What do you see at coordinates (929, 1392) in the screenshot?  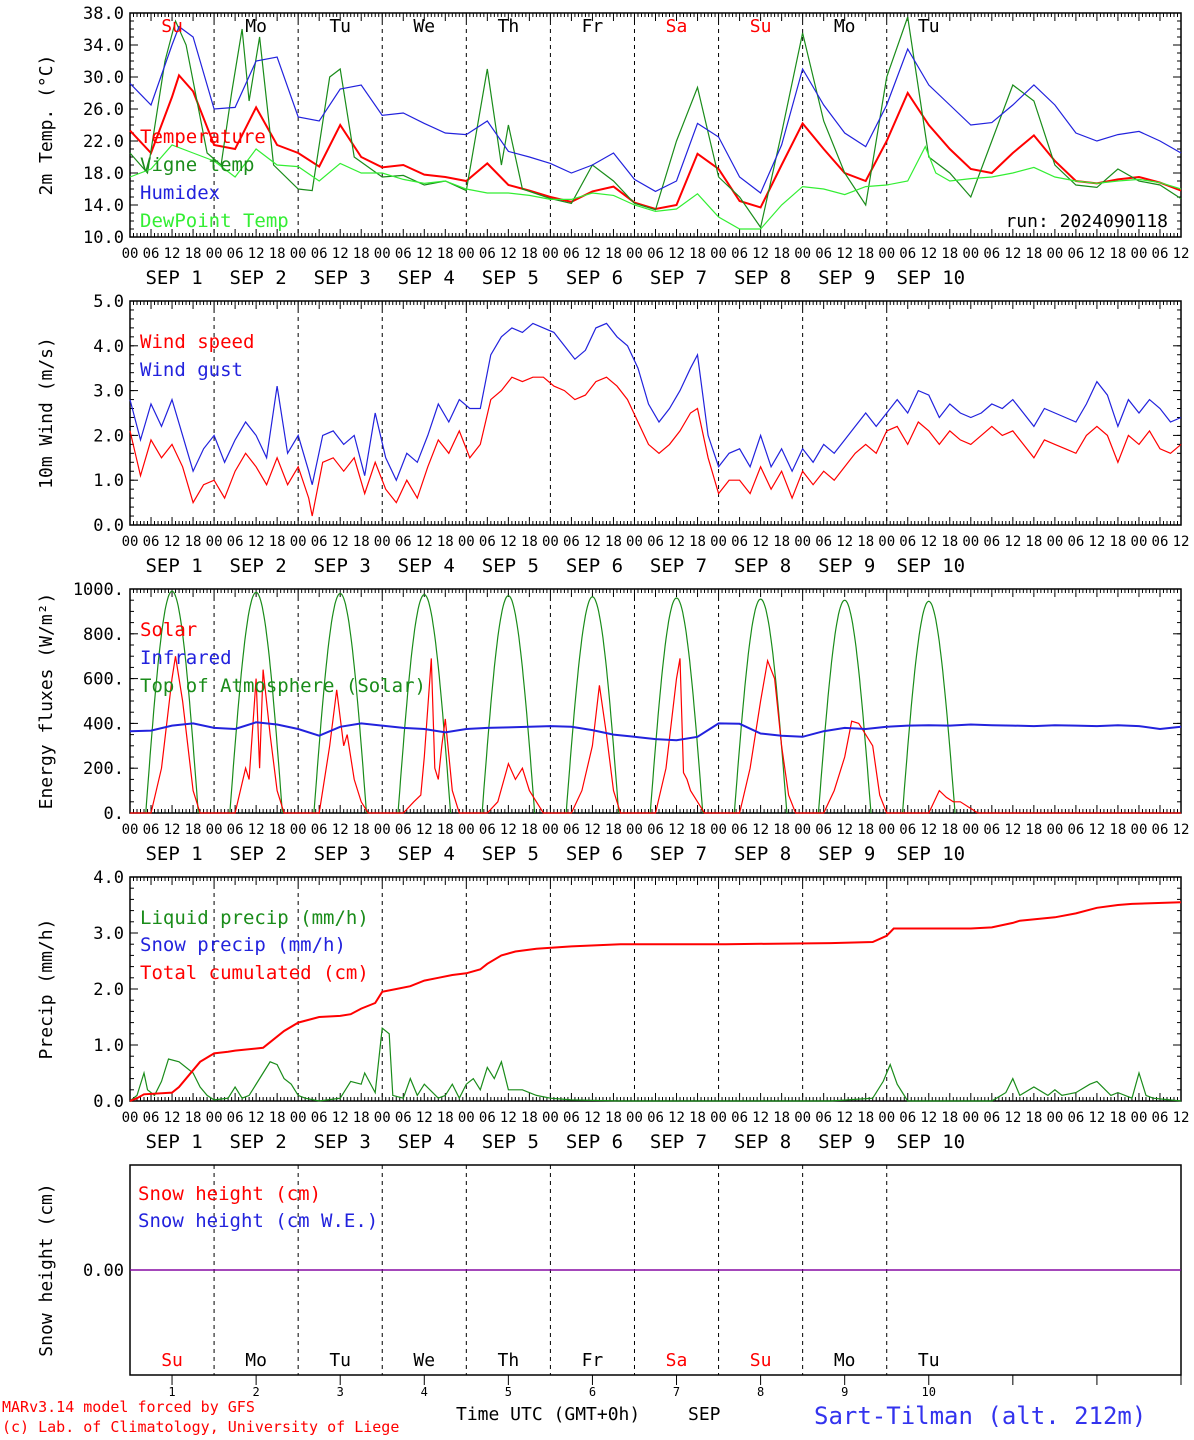 I see `day-number-label: 10` at bounding box center [929, 1392].